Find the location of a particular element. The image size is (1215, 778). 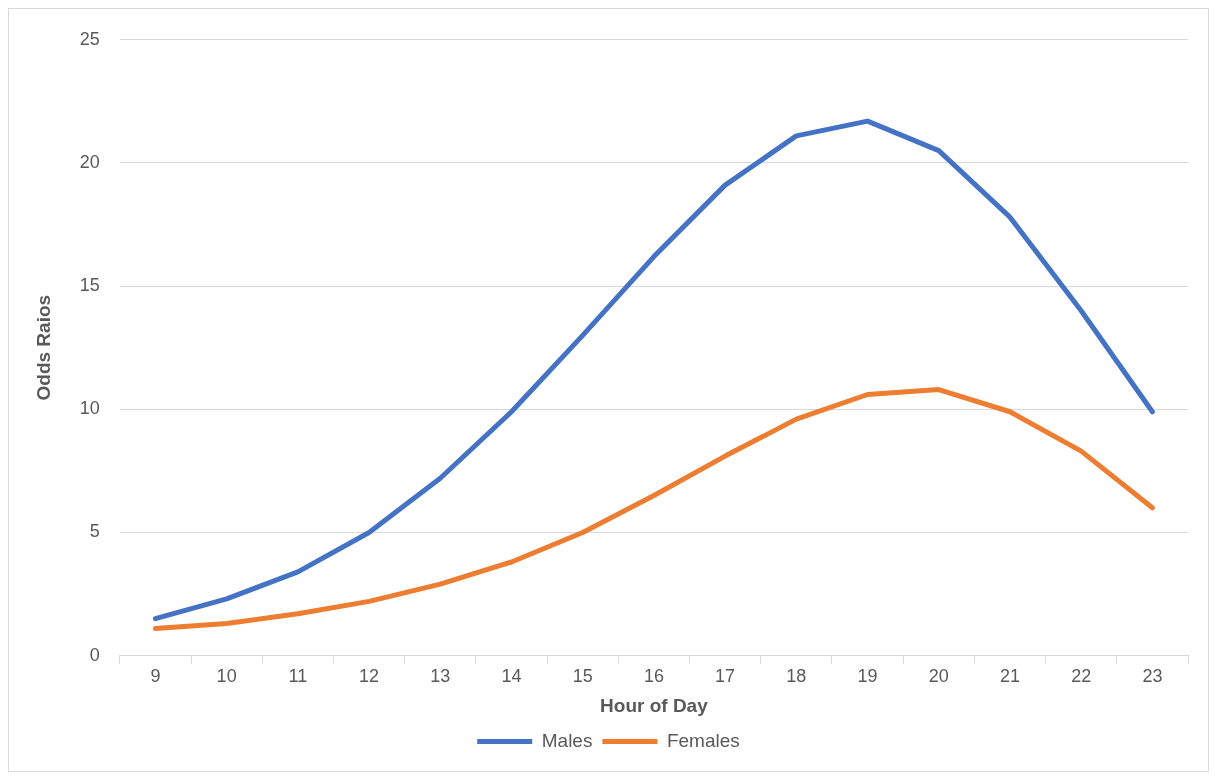

x-tick-label: 17 is located at coordinates (725, 676).